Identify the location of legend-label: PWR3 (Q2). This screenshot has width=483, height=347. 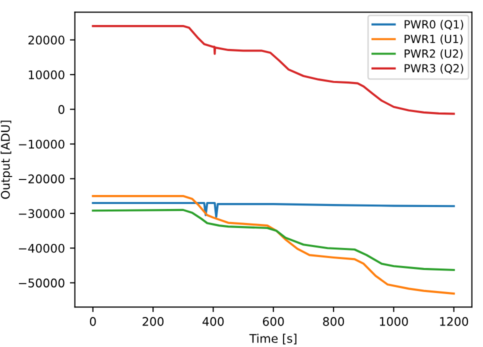
(434, 69).